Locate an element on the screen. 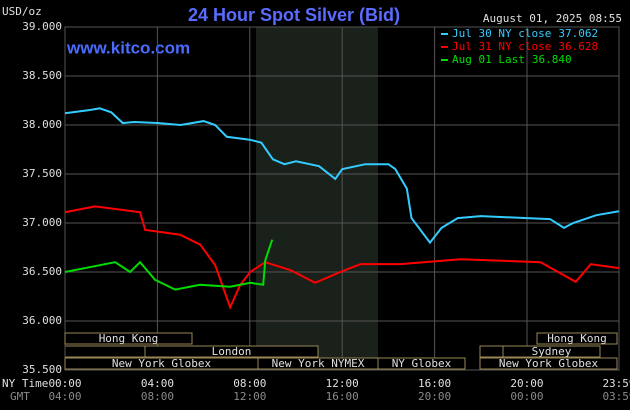  session-label: NY Globex is located at coordinates (422, 363).